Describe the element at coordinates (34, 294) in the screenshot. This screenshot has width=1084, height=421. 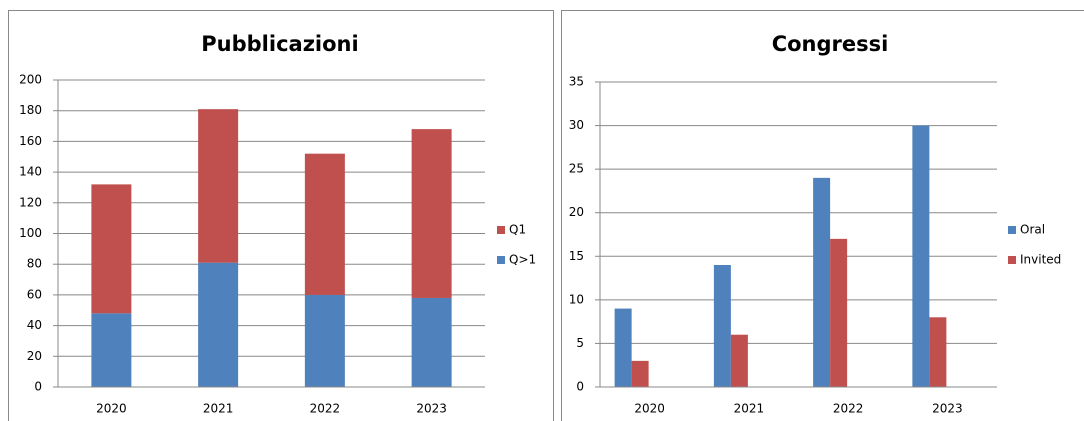
I see `y-tick-label: 60` at that location.